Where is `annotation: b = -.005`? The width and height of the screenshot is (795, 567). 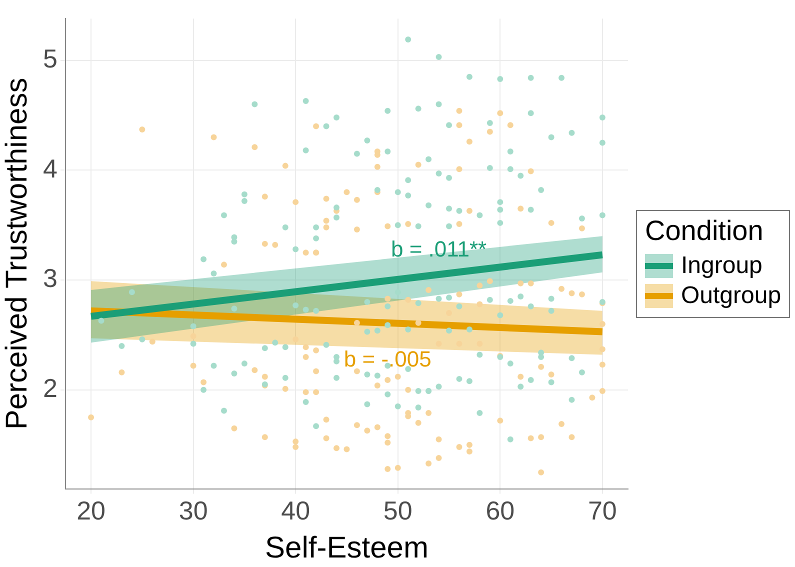 annotation: b = -.005 is located at coordinates (388, 359).